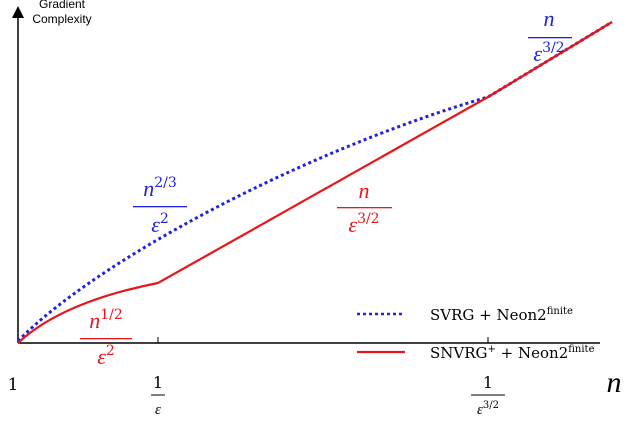 This screenshot has width=627, height=429. Describe the element at coordinates (158, 410) in the screenshot. I see `x-tick-label: ε` at that location.